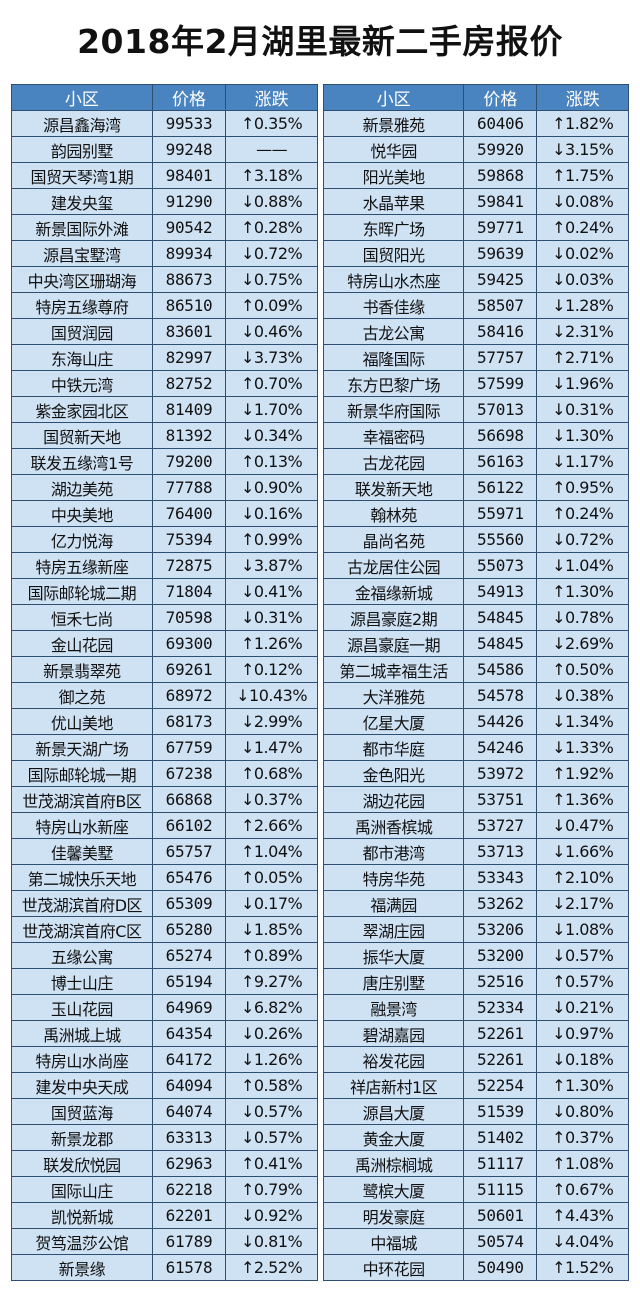 This screenshot has height=1301, width=640. What do you see at coordinates (500, 773) in the screenshot?
I see `cell-price: 53972` at bounding box center [500, 773].